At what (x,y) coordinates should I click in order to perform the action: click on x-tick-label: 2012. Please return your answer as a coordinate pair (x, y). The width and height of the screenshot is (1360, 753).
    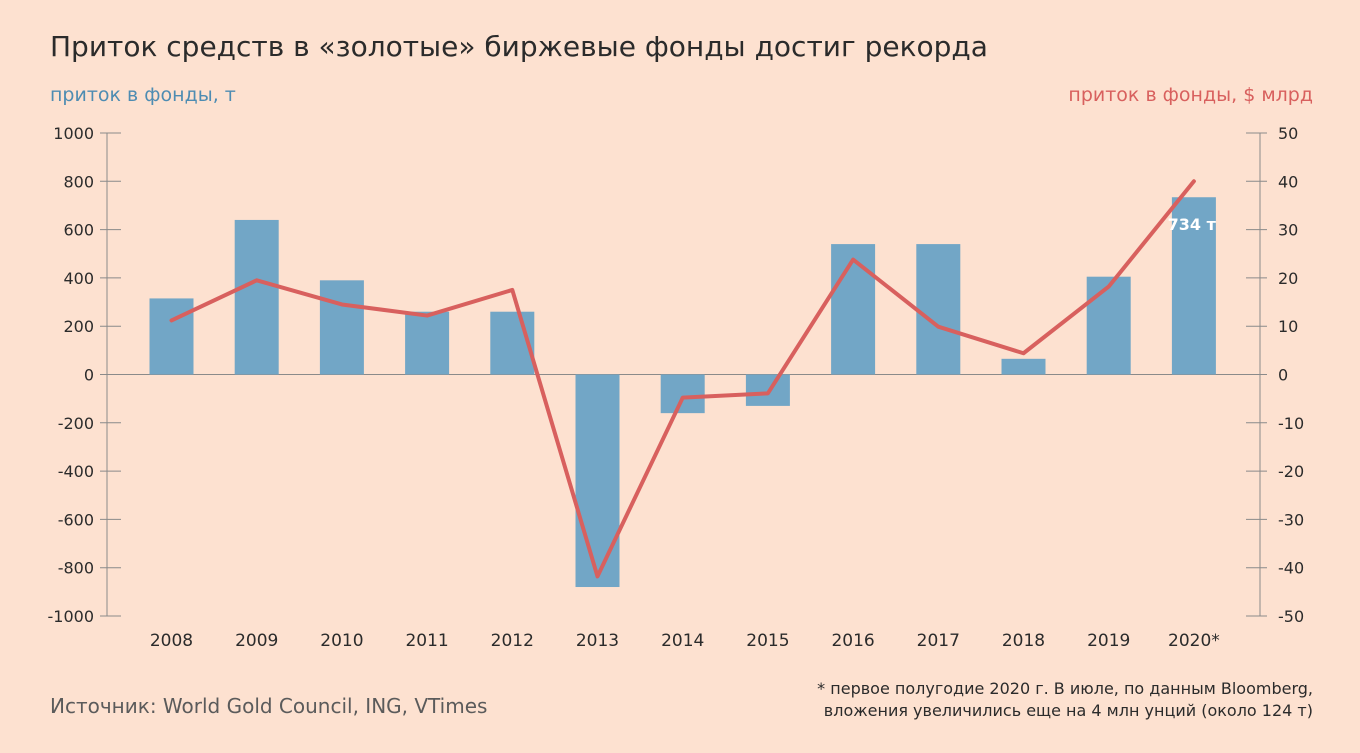
    Looking at the image, I should click on (512, 641).